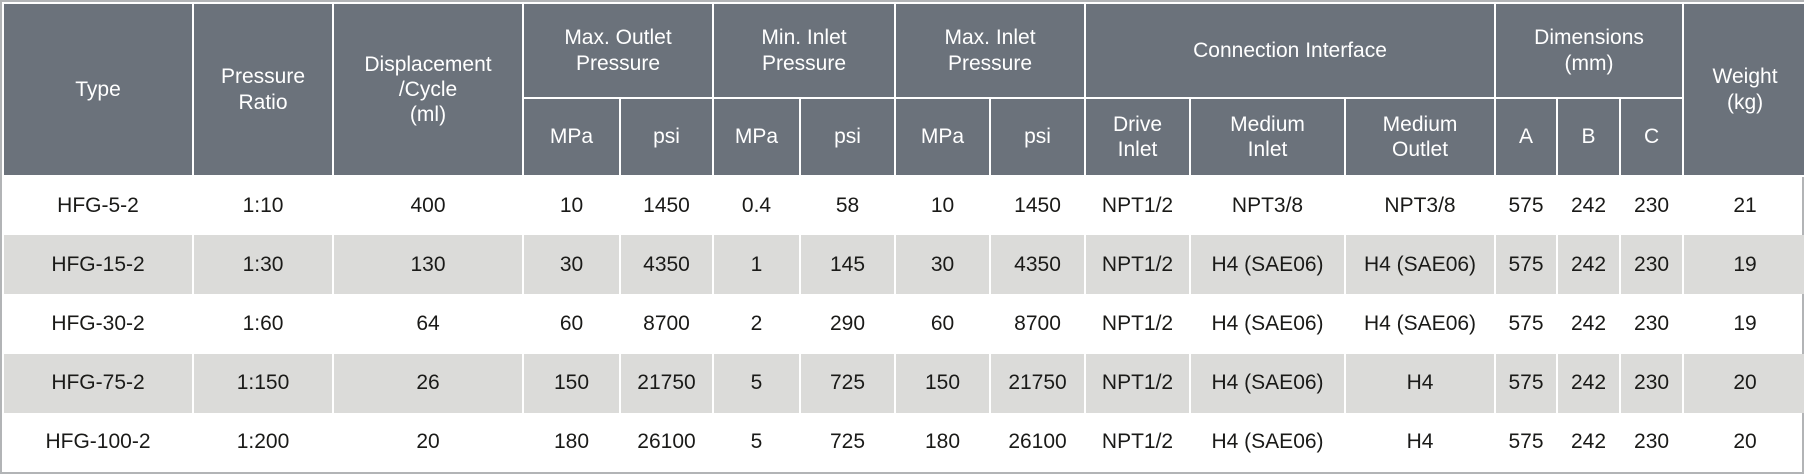 This screenshot has height=474, width=1804. Describe the element at coordinates (666, 137) in the screenshot. I see `col-header-max-outlet-psi: psi` at that location.